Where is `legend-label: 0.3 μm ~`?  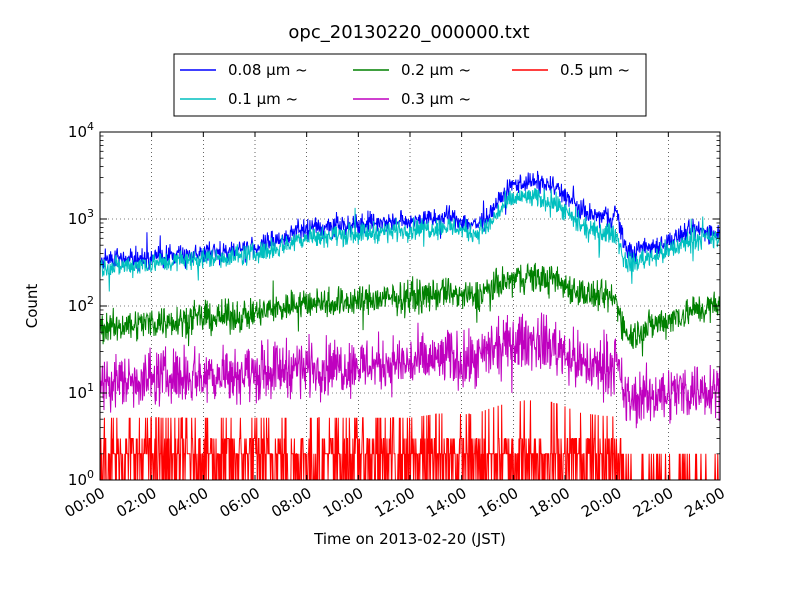 legend-label: 0.3 μm ~ is located at coordinates (436, 99).